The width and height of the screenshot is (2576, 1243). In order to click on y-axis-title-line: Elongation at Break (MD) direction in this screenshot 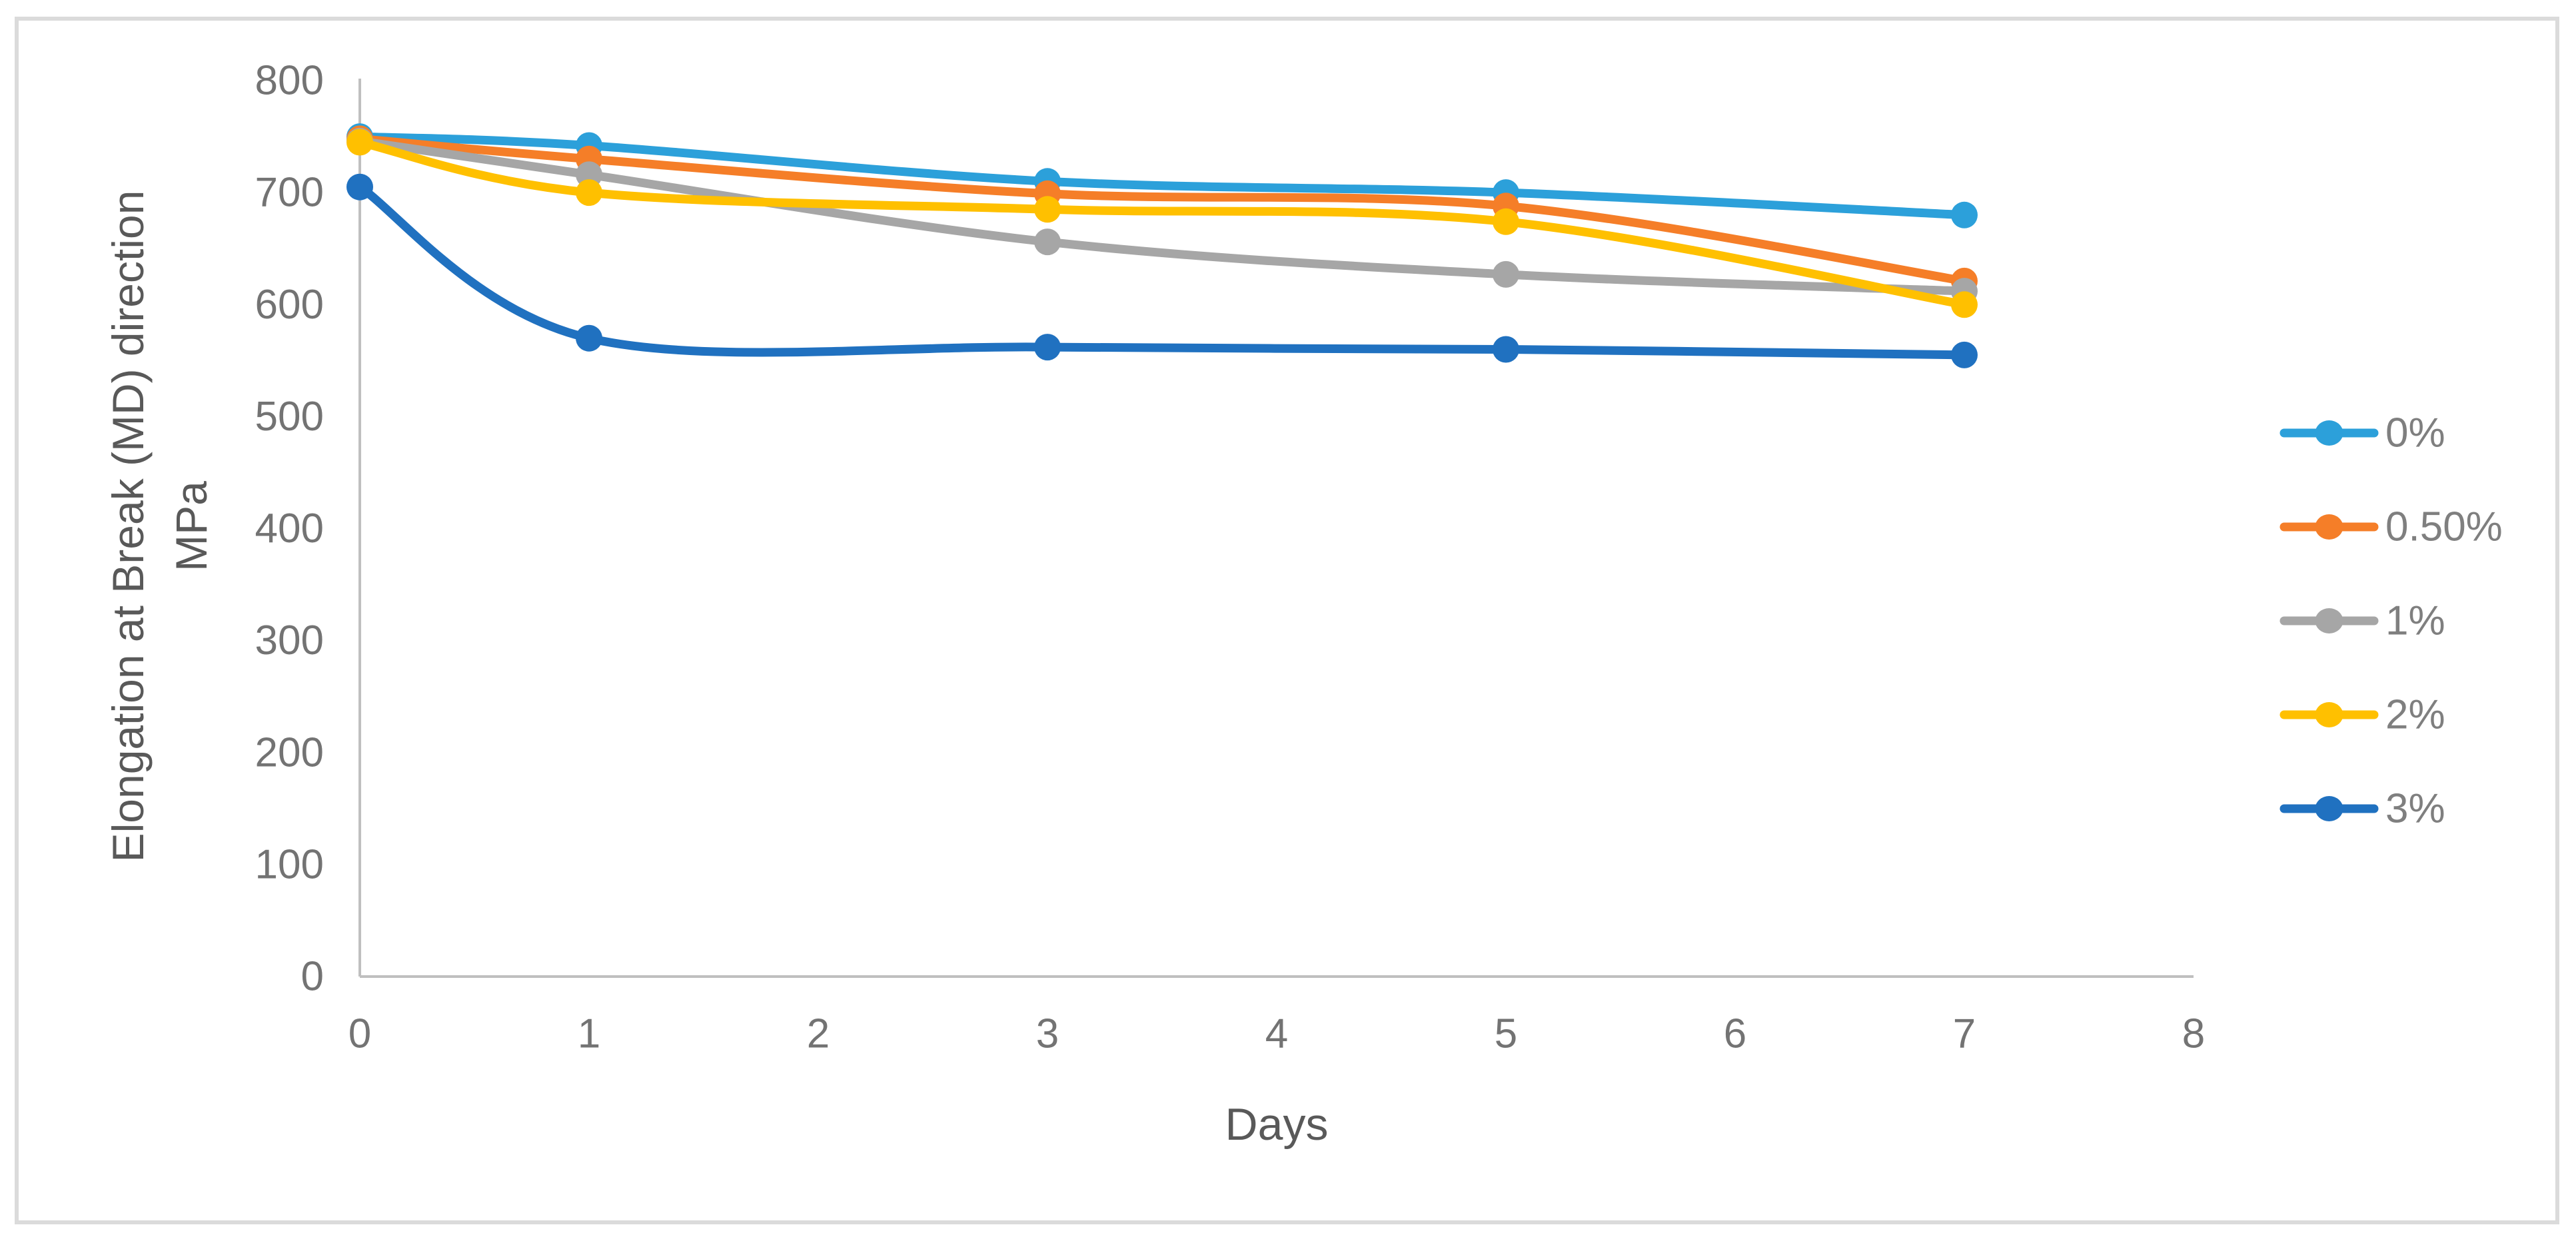, I will do `click(128, 527)`.